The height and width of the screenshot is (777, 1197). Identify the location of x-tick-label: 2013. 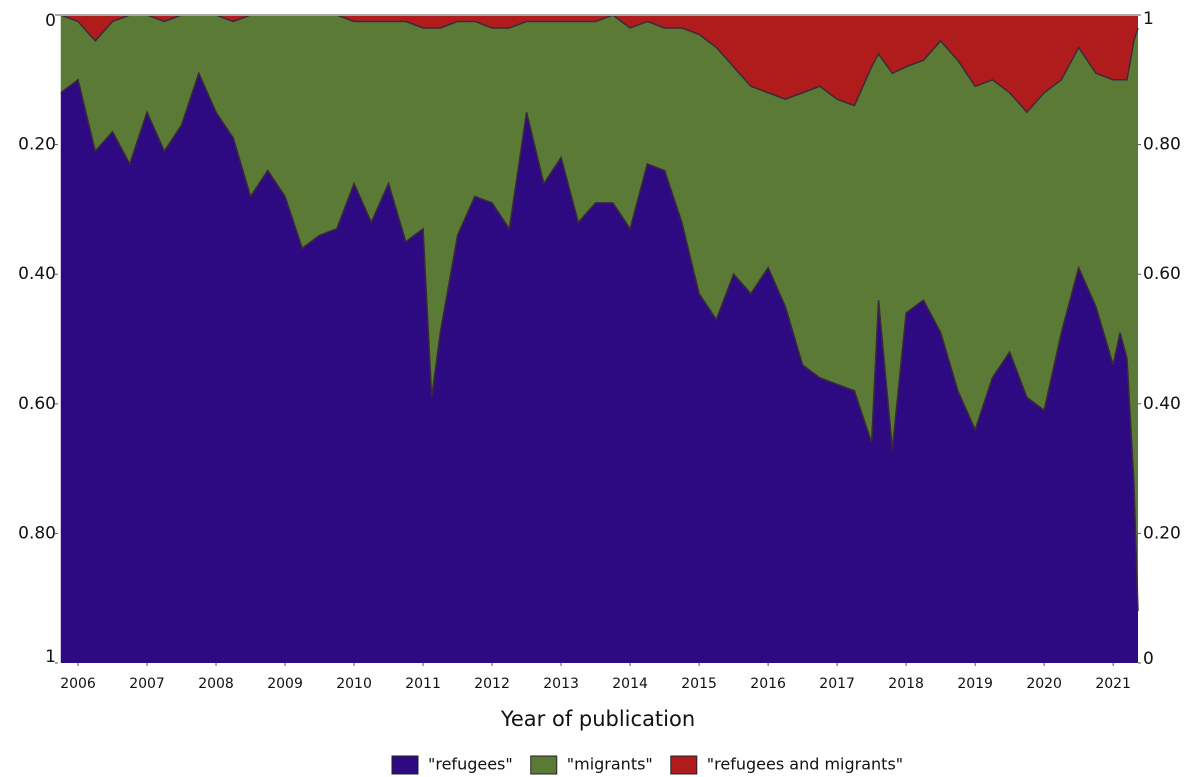
(561, 684).